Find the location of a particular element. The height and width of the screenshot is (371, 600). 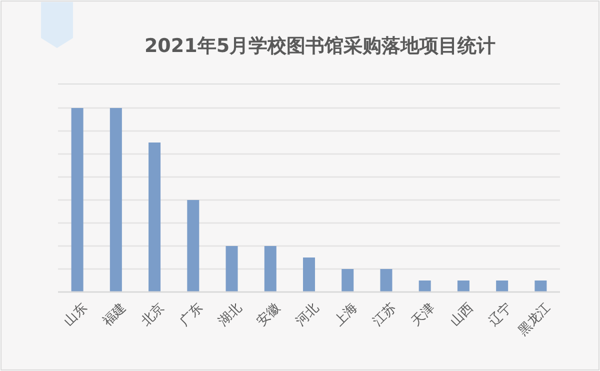

x-tick-label: 北京 is located at coordinates (153, 315).